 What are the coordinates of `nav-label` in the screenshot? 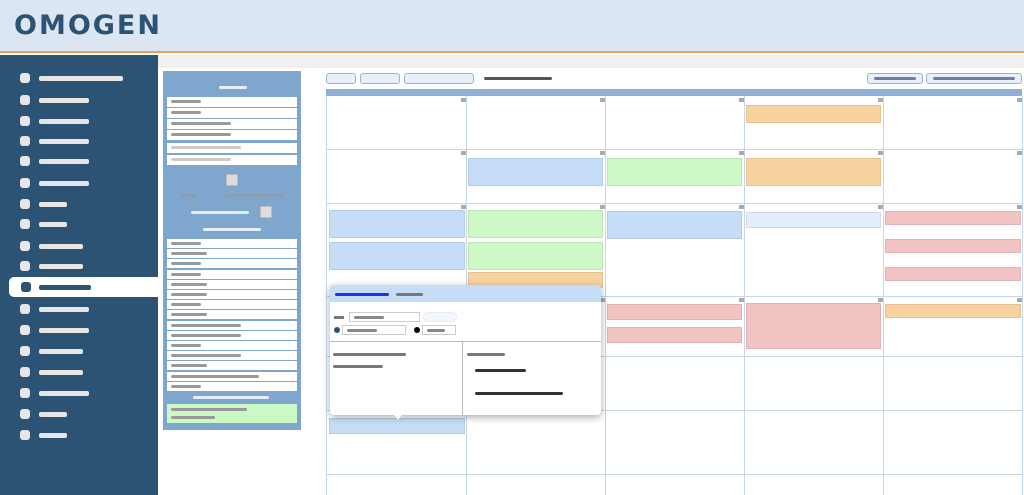 It's located at (53, 435).